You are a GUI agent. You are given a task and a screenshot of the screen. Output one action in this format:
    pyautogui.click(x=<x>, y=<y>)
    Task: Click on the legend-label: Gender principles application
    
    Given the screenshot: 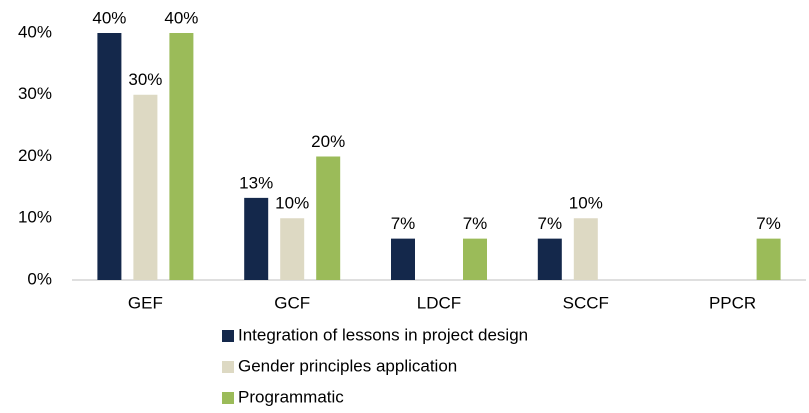 What is the action you would take?
    pyautogui.click(x=347, y=365)
    